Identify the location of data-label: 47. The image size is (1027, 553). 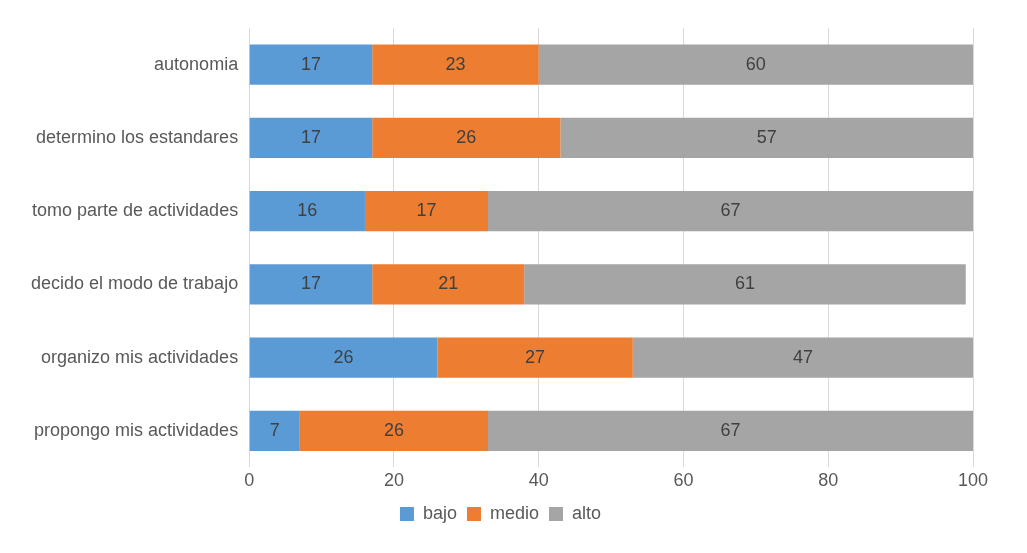
(802, 356).